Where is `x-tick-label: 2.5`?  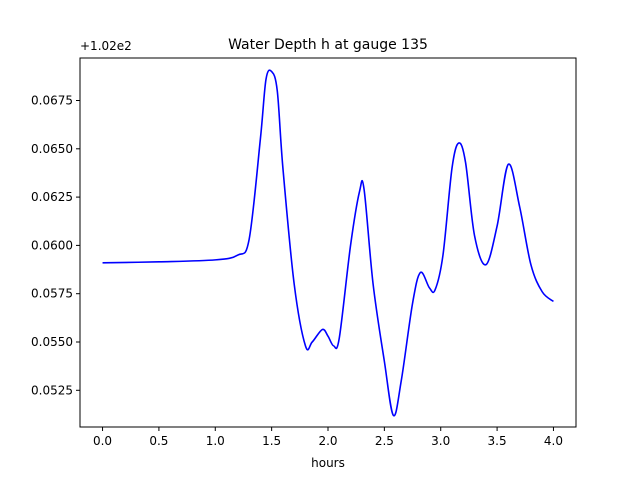
x-tick-label: 2.5 is located at coordinates (384, 441).